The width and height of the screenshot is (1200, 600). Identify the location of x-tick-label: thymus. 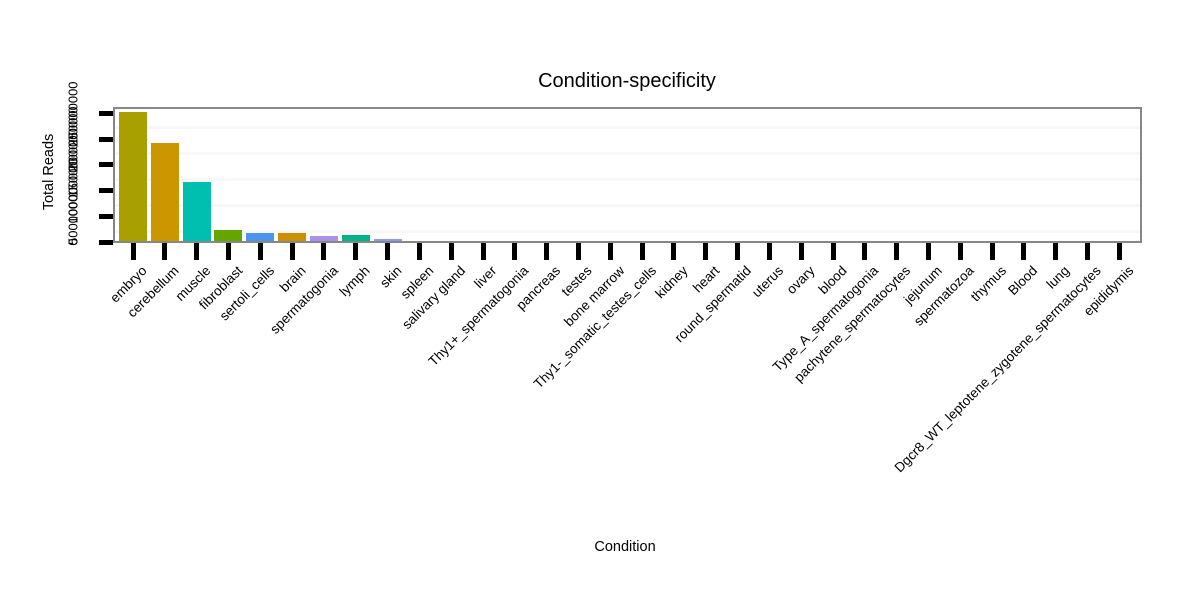
(988, 284).